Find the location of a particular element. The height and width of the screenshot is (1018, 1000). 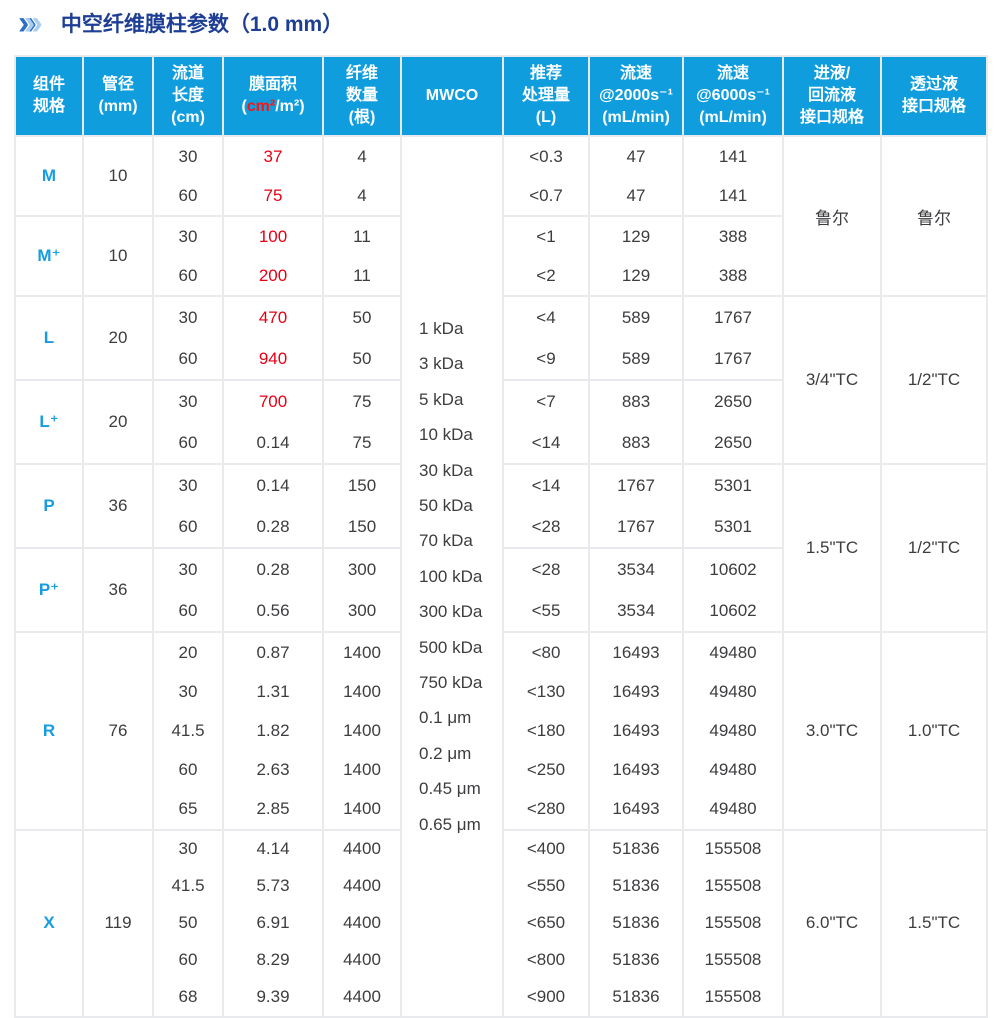

column-header-inlet-reflux-interface: 进液/回流液 接口规格 is located at coordinates (832, 96).